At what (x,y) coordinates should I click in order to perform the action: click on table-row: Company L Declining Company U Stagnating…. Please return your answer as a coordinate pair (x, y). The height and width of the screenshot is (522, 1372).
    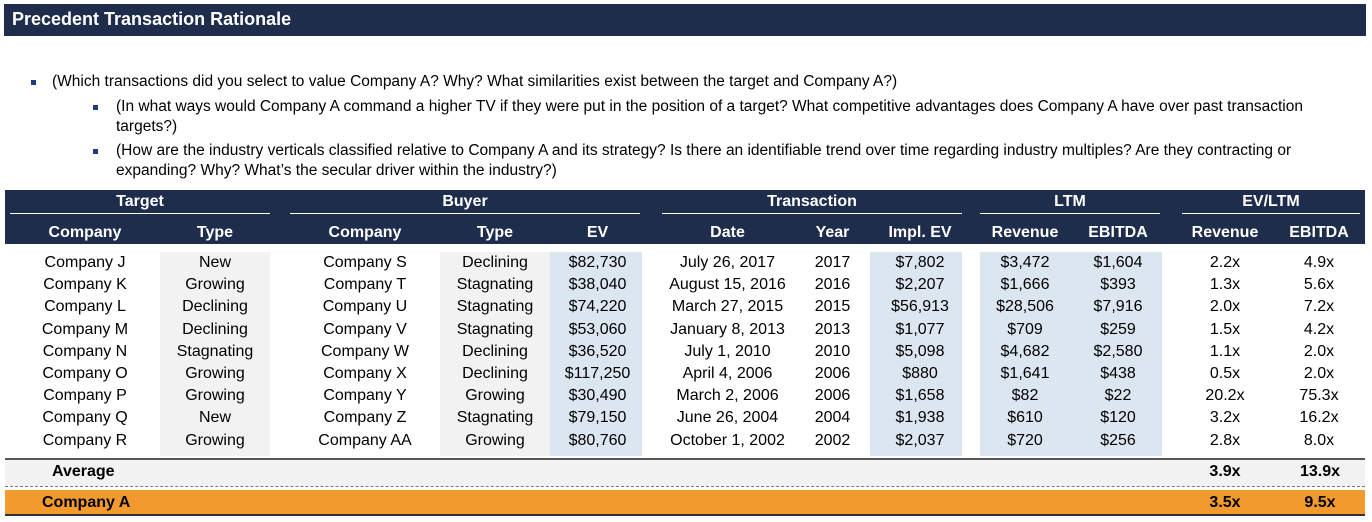
    Looking at the image, I should click on (686, 307).